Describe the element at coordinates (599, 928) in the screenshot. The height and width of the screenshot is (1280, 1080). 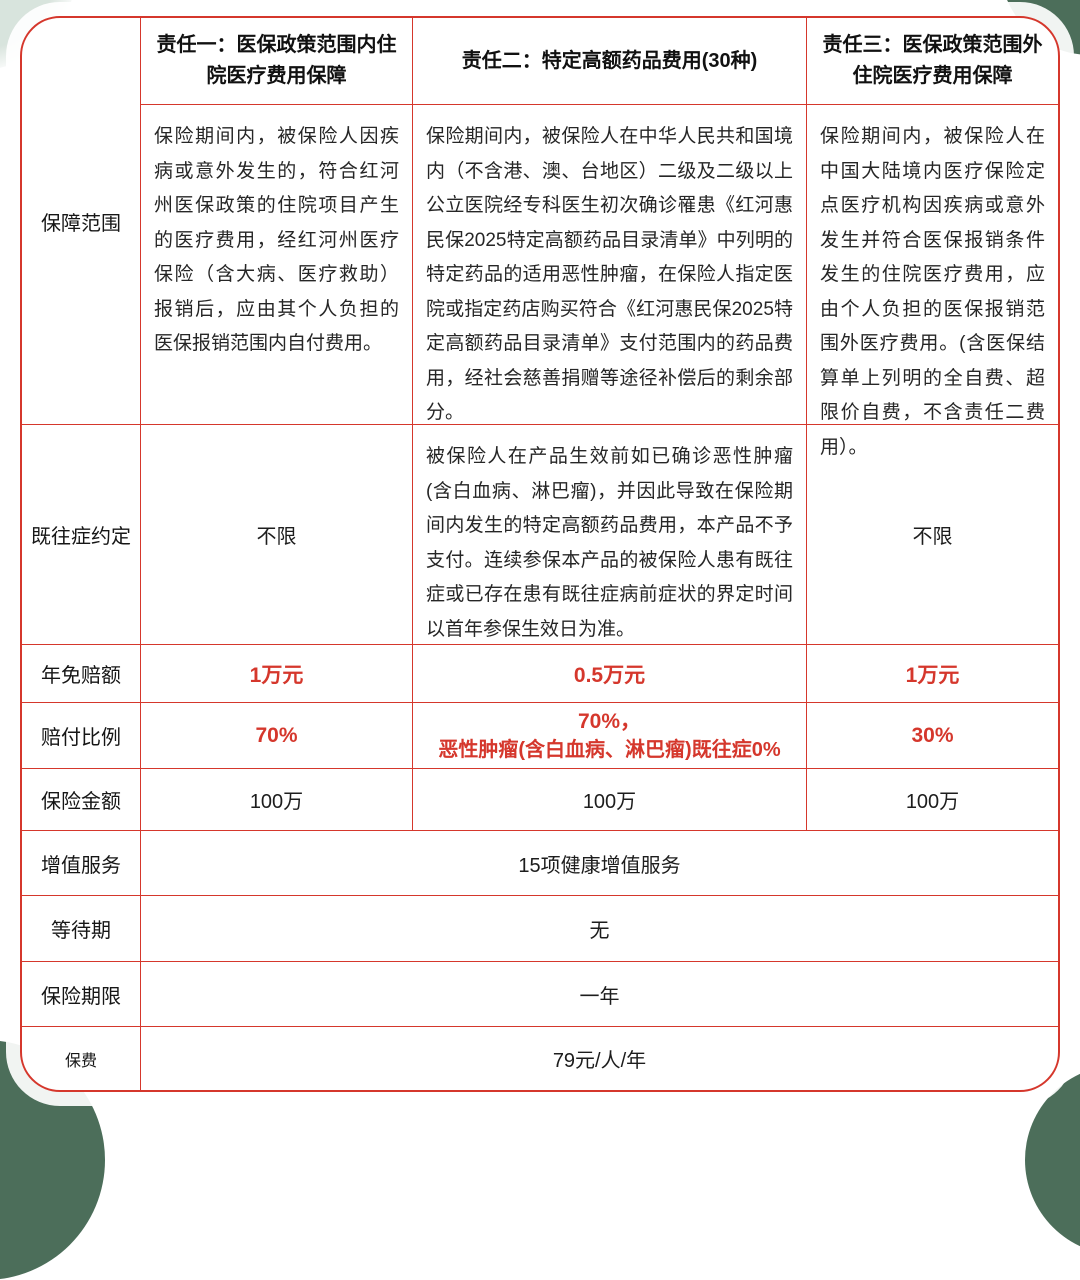
I see `cell-waiting-period: 无` at that location.